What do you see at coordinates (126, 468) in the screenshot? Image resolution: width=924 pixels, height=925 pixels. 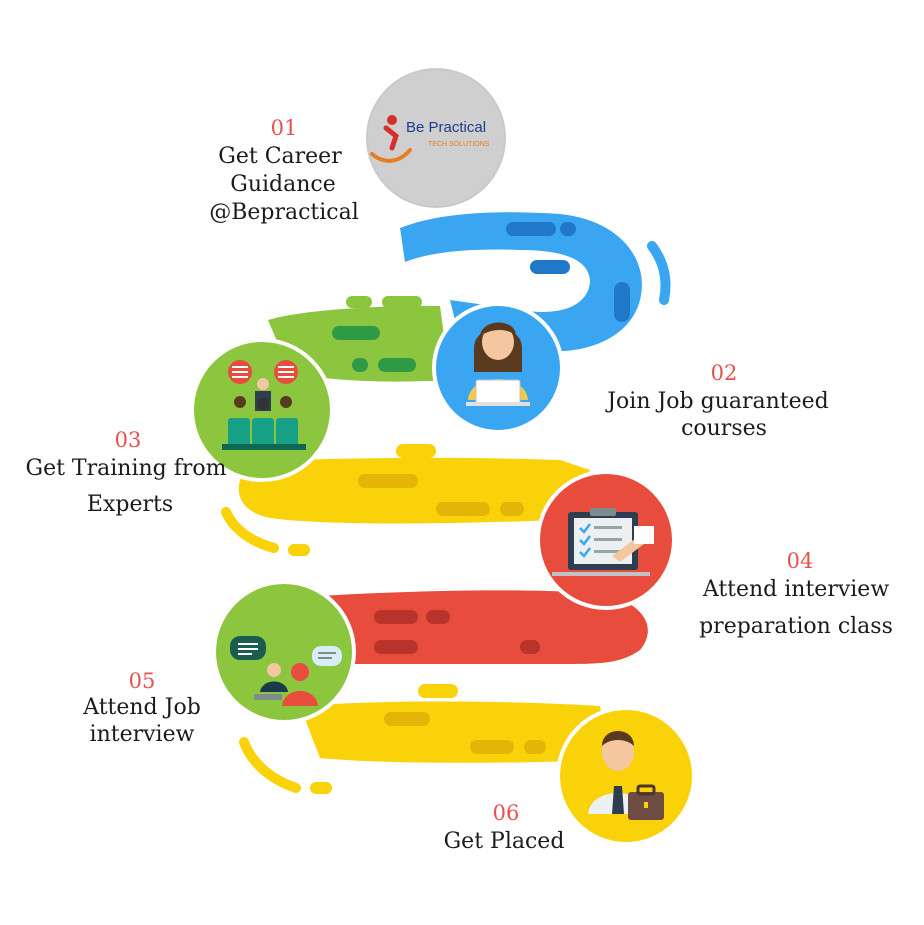 I see `step-03-label-line1: Get Training from` at bounding box center [126, 468].